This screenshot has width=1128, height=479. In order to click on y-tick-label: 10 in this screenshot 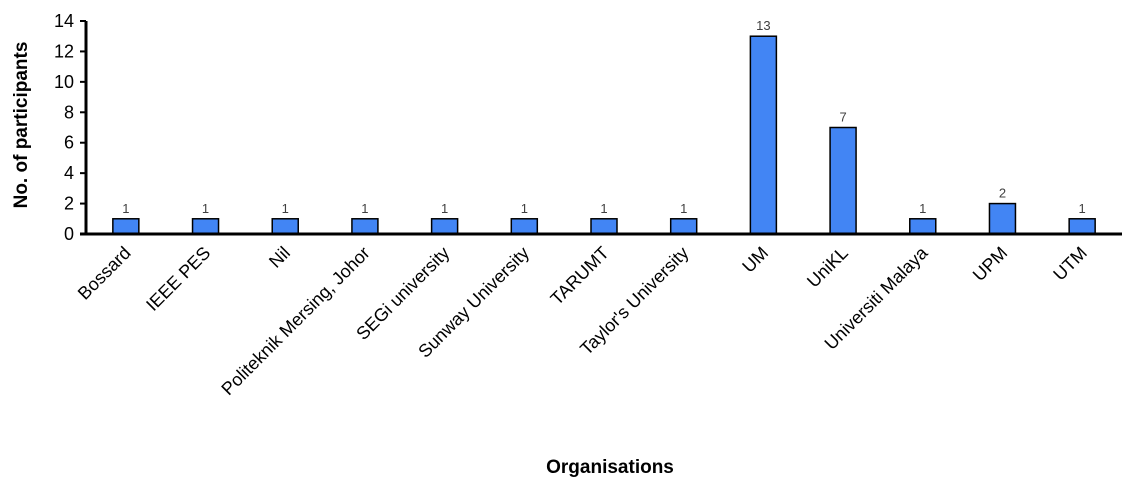, I will do `click(64, 82)`.